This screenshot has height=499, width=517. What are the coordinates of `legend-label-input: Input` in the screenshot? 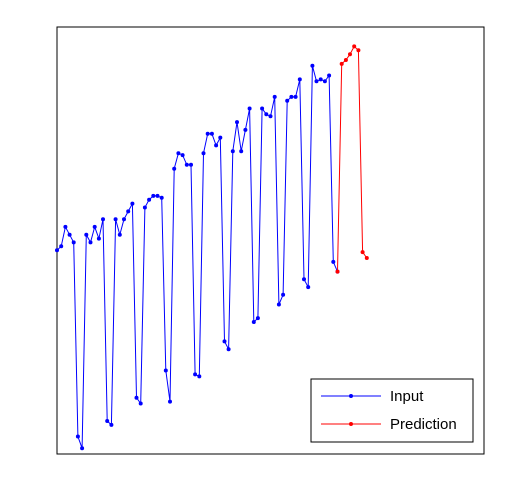 It's located at (407, 396).